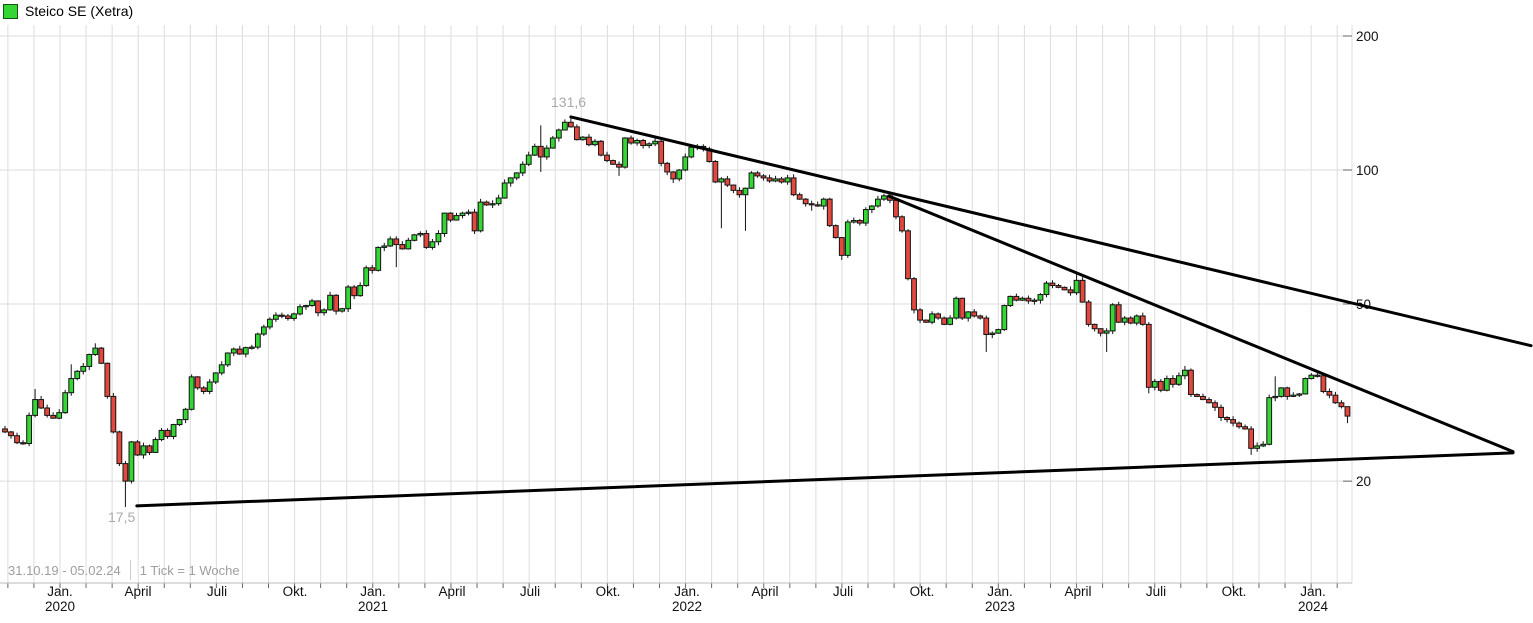 The width and height of the screenshot is (1533, 623). I want to click on high-price-annotation: 131,6, so click(569, 102).